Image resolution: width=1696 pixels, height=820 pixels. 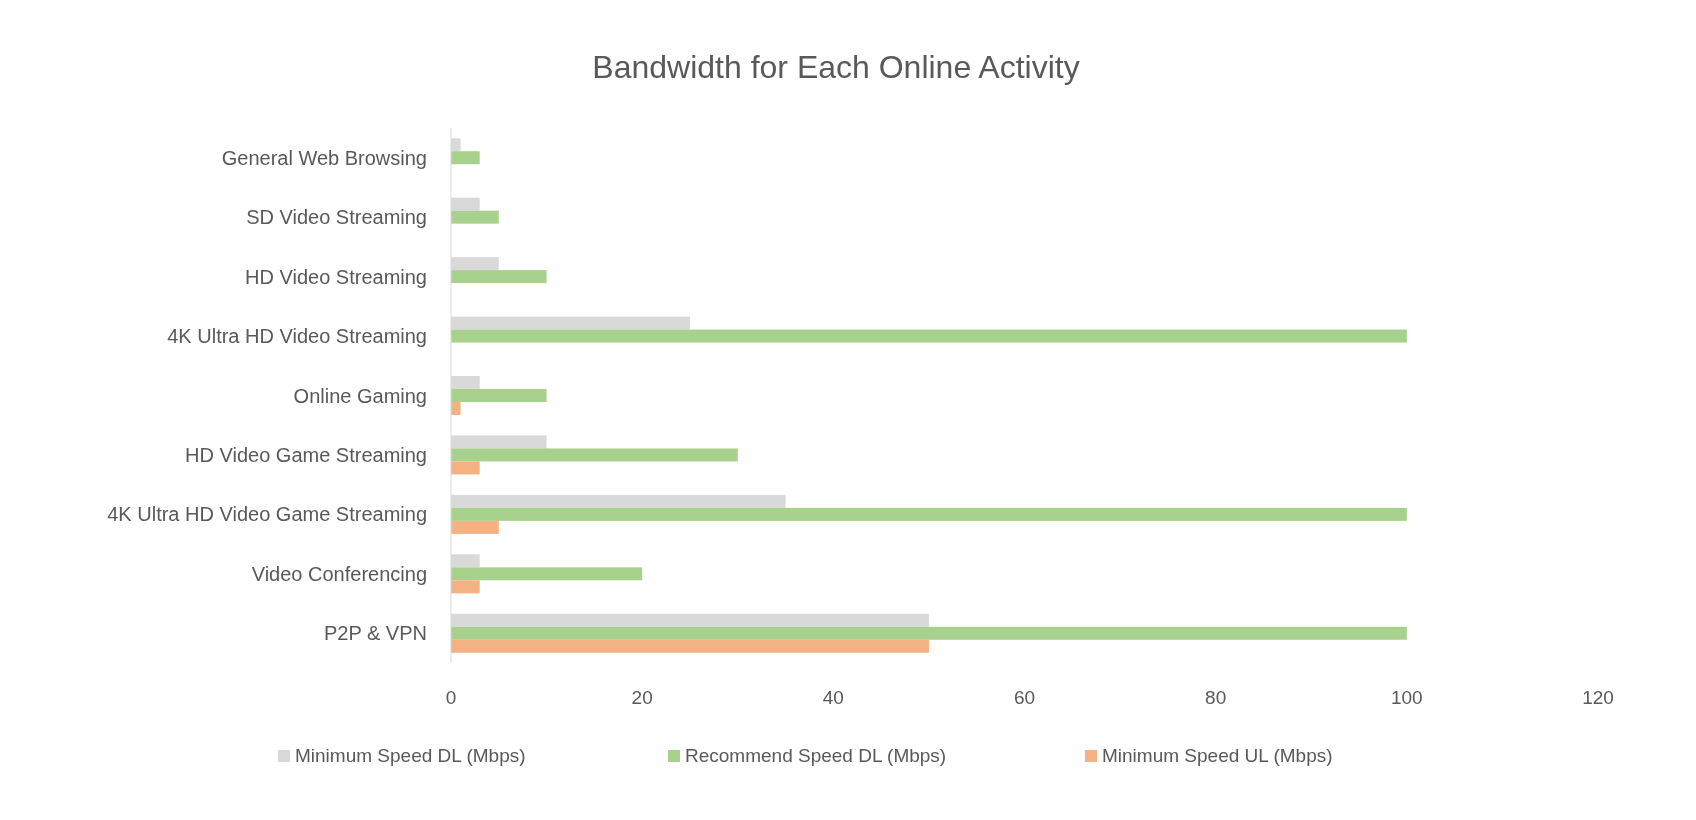 I want to click on y-tick-label: HD Video Game Streaming, so click(x=306, y=454).